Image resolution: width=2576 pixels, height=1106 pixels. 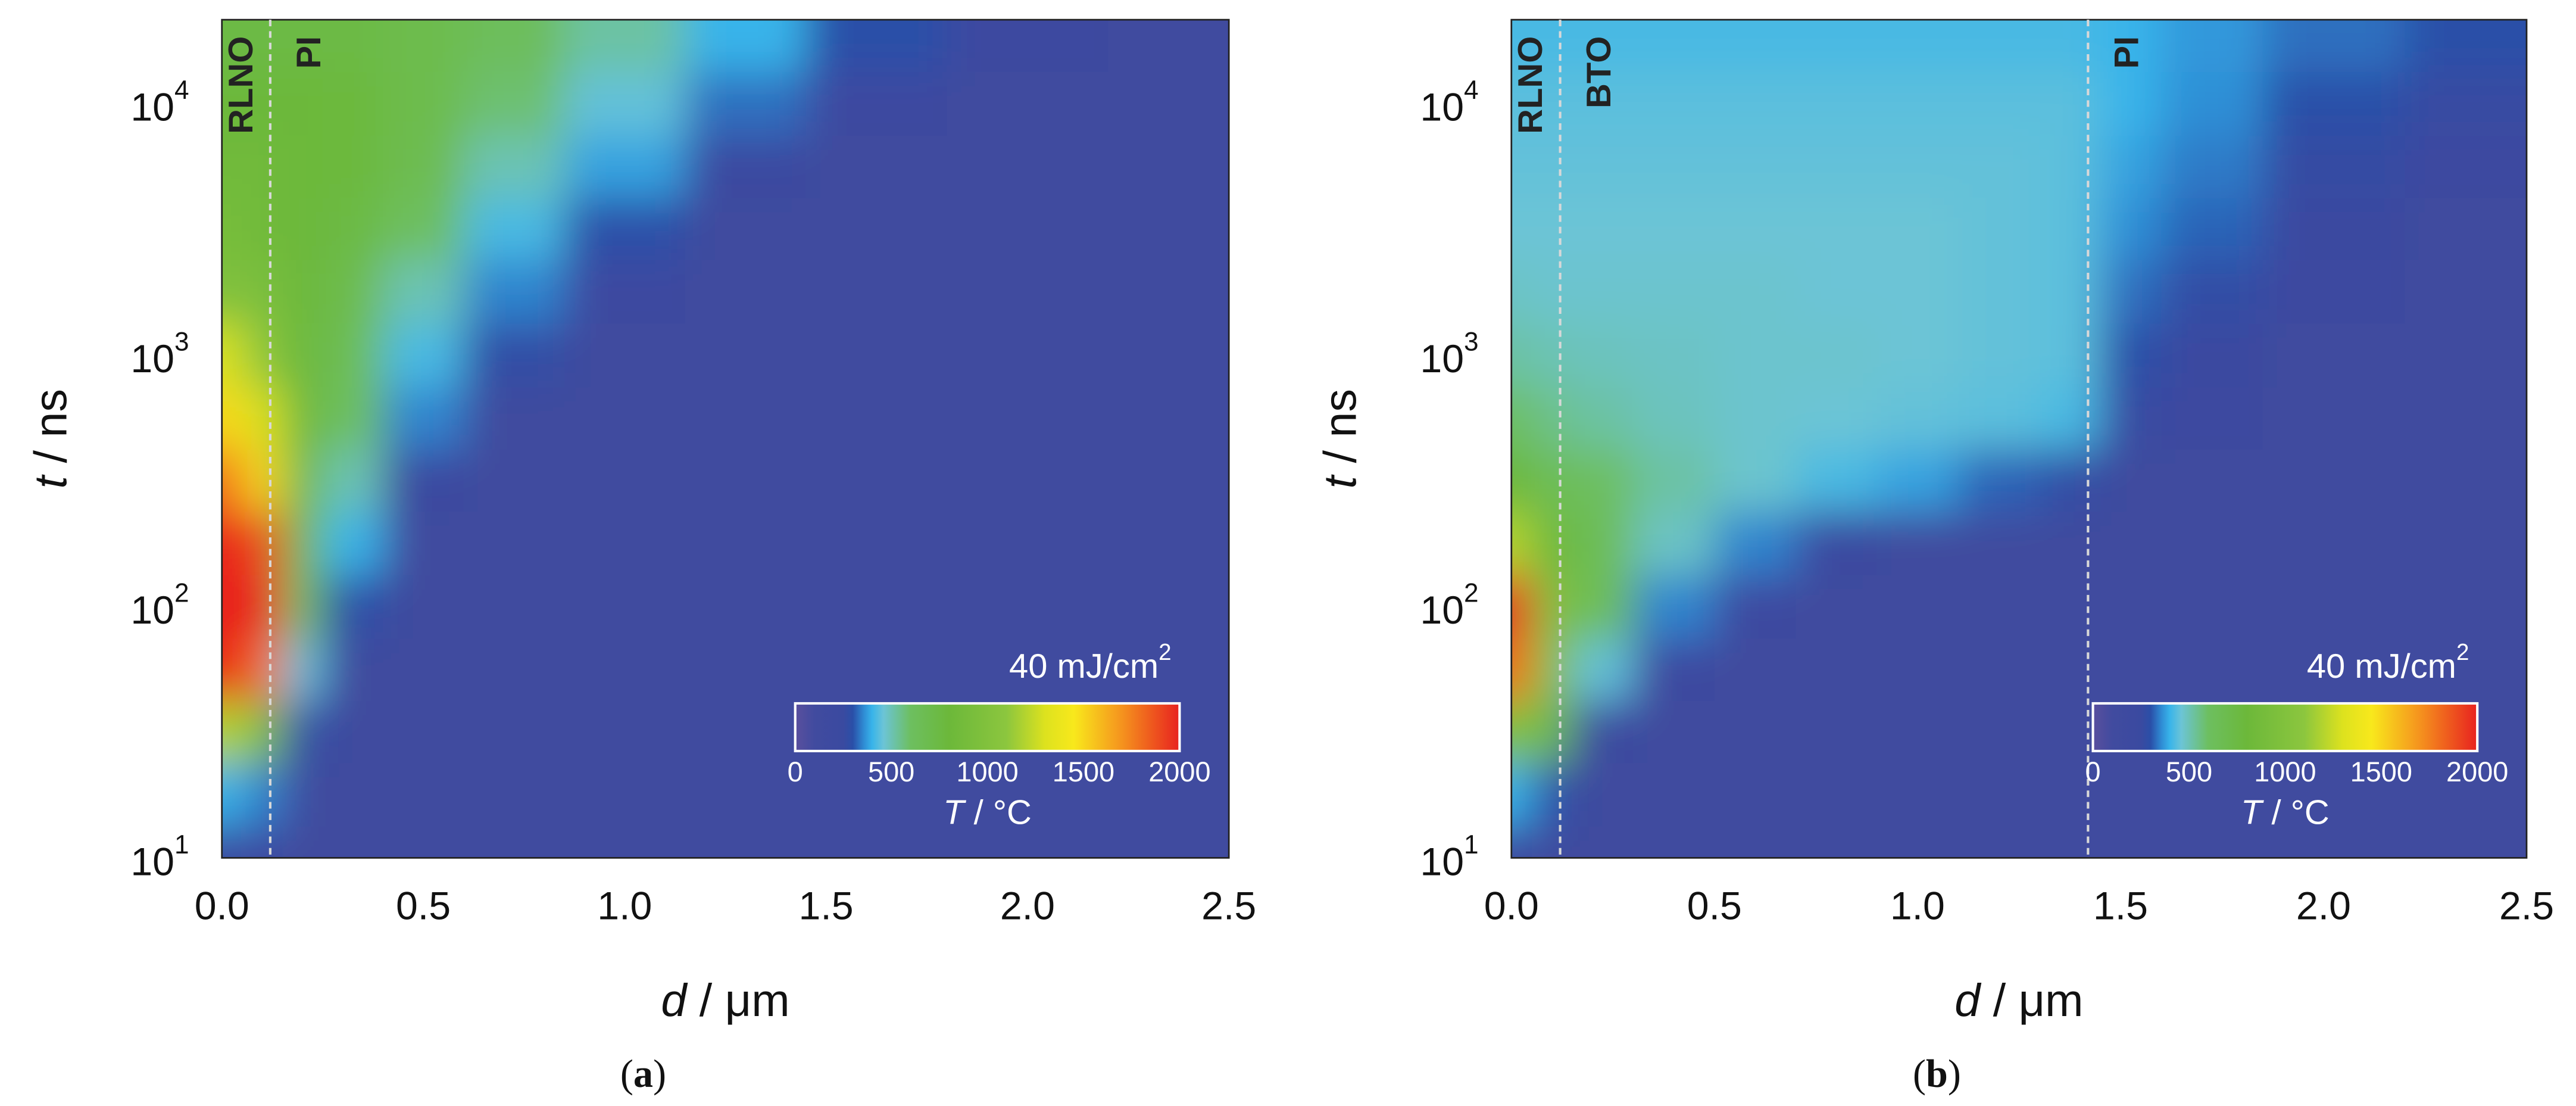 I want to click on colorbar-tick-label: 1500, so click(x=1083, y=772).